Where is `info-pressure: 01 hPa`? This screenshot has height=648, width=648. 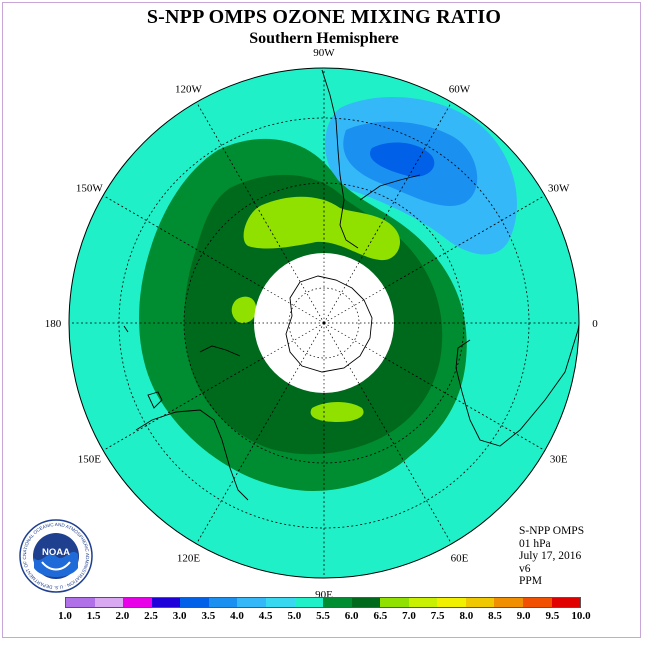 info-pressure: 01 hPa is located at coordinates (535, 543).